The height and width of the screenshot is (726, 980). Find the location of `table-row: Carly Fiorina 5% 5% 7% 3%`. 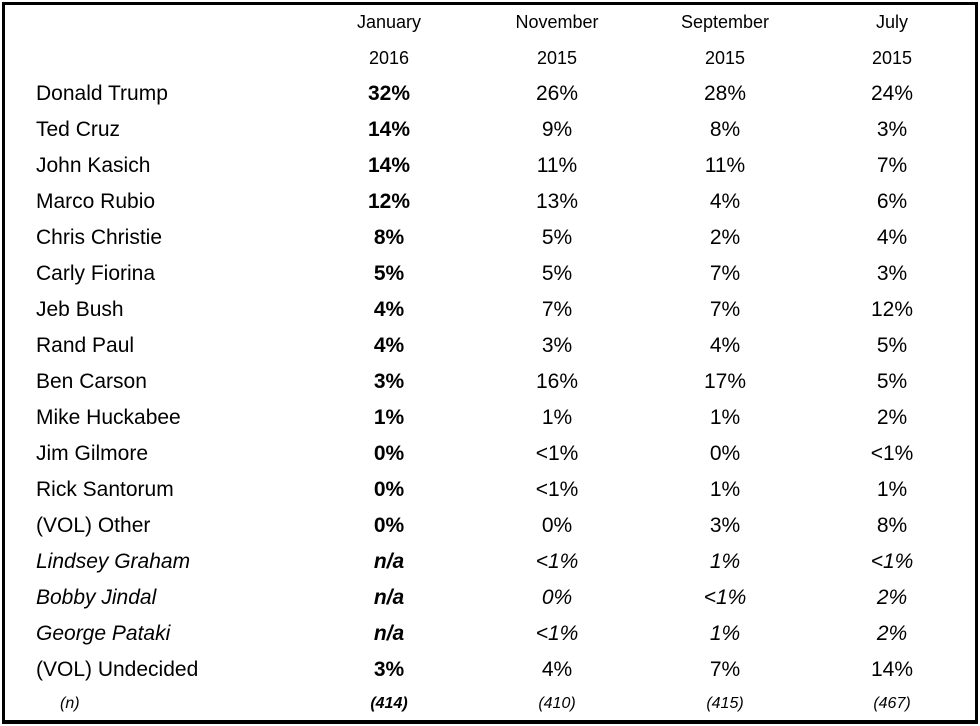

table-row: Carly Fiorina 5% 5% 7% 3% is located at coordinates (490, 274).